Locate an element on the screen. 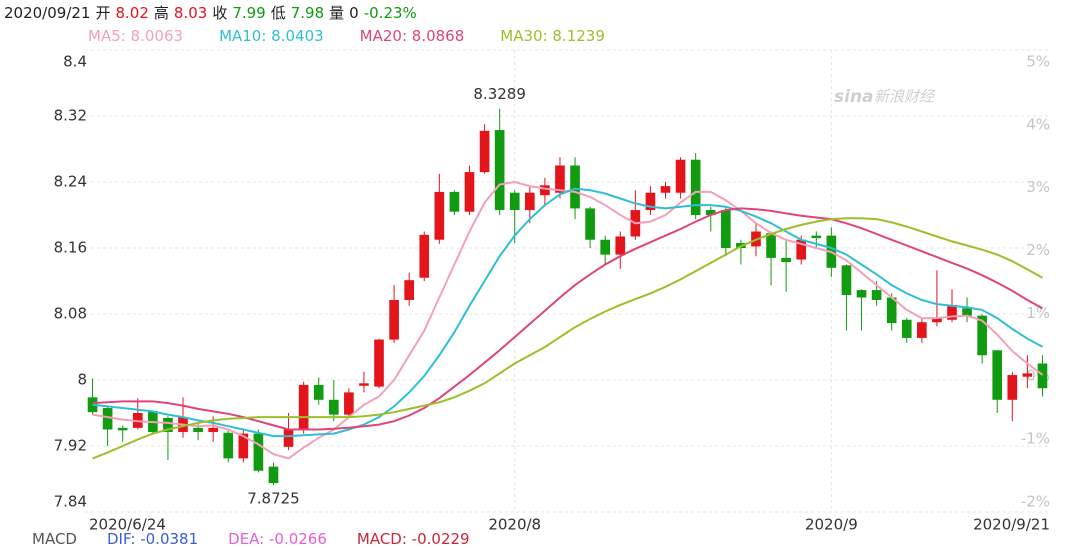 The image size is (1080, 548). legend-entry: MA20: 8.0868 is located at coordinates (412, 36).